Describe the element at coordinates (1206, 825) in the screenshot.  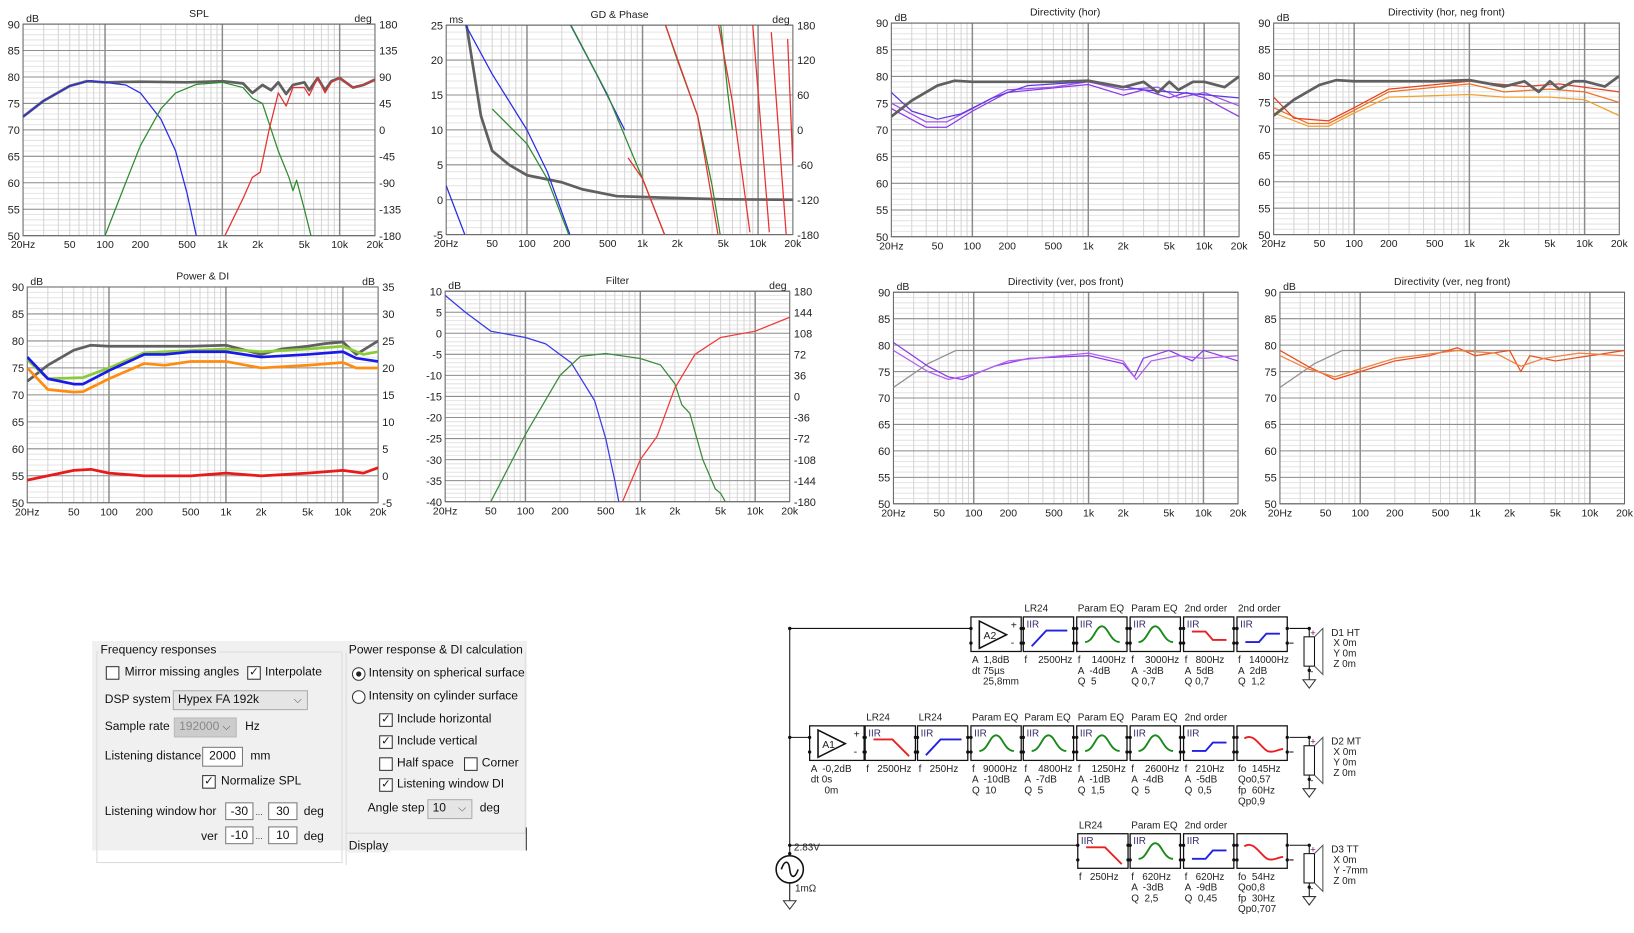
I see `block-title: 2nd order` at that location.